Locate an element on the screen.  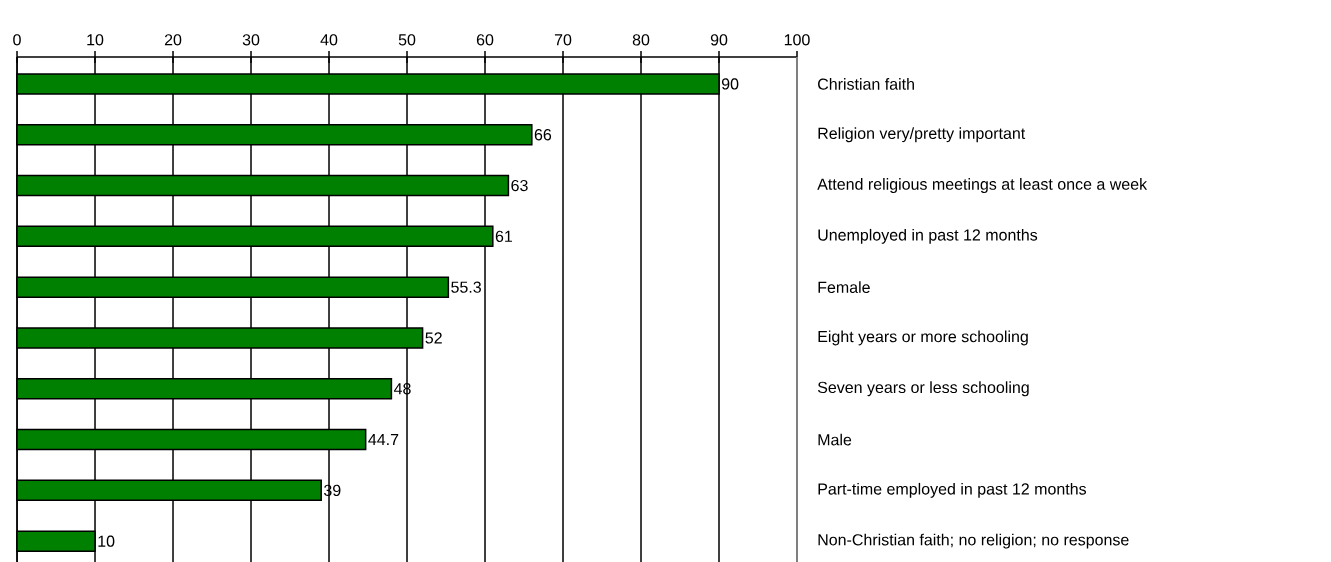
y-tick-label: Part-time employed in past 12 months is located at coordinates (952, 490).